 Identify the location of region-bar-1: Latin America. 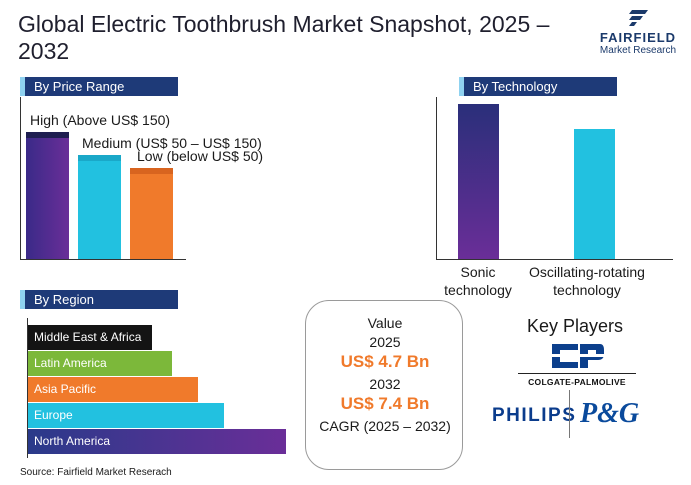
(100, 363).